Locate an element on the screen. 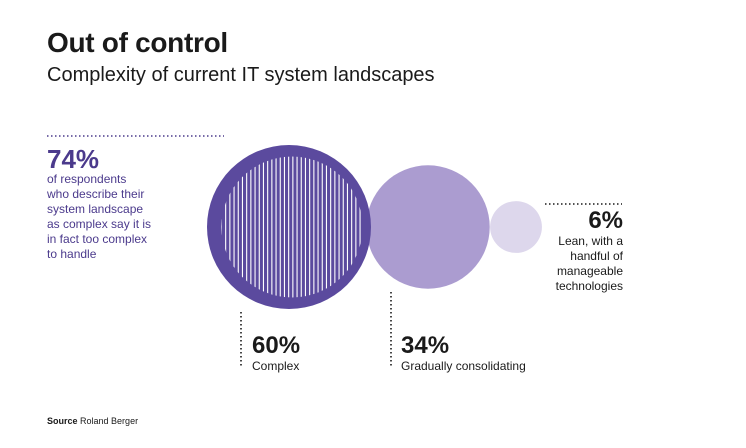  annotation-line: system landscape is located at coordinates (95, 209).